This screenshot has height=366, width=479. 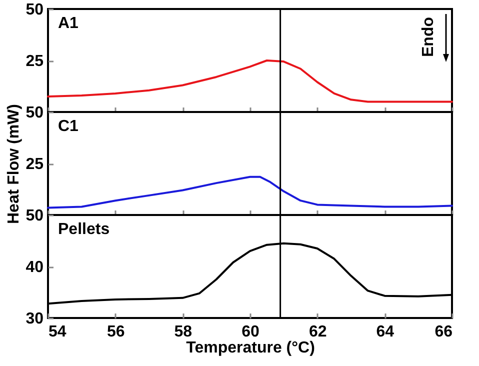 I want to click on x-tick-label: 66, so click(x=443, y=332).